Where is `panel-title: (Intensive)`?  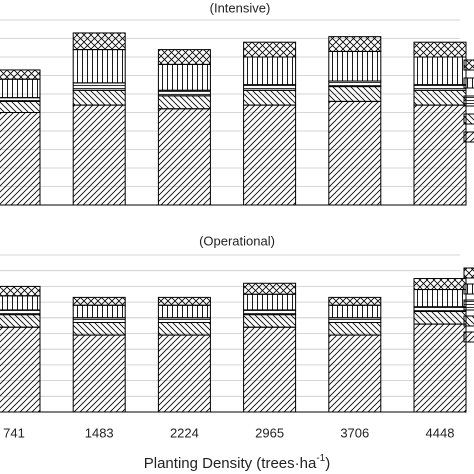 panel-title: (Intensive) is located at coordinates (240, 7).